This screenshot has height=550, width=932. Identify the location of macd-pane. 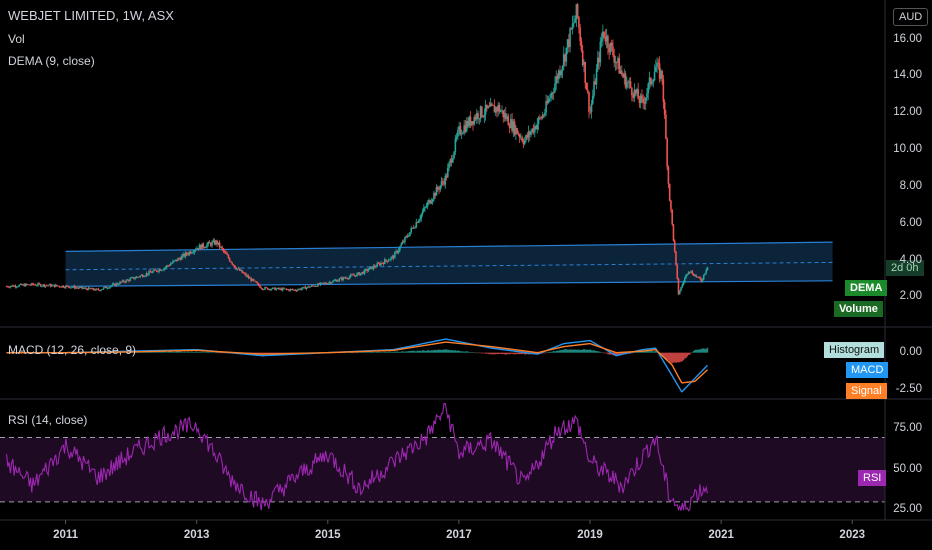
(357, 365).